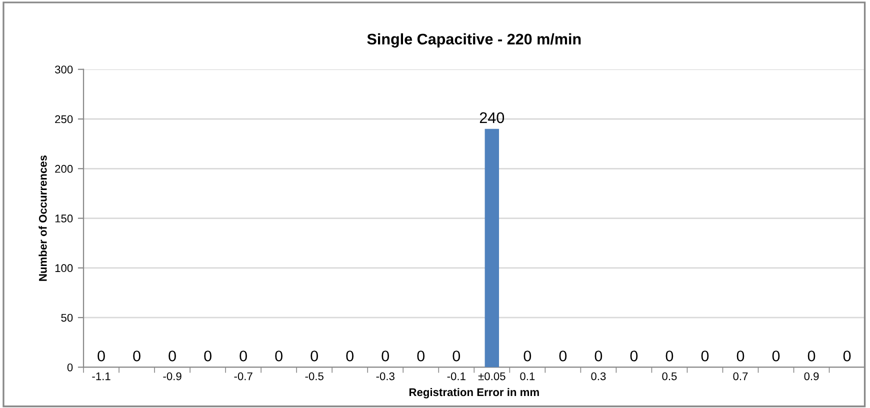 The image size is (870, 408). Describe the element at coordinates (64, 168) in the screenshot. I see `y-tick-label: 200` at that location.